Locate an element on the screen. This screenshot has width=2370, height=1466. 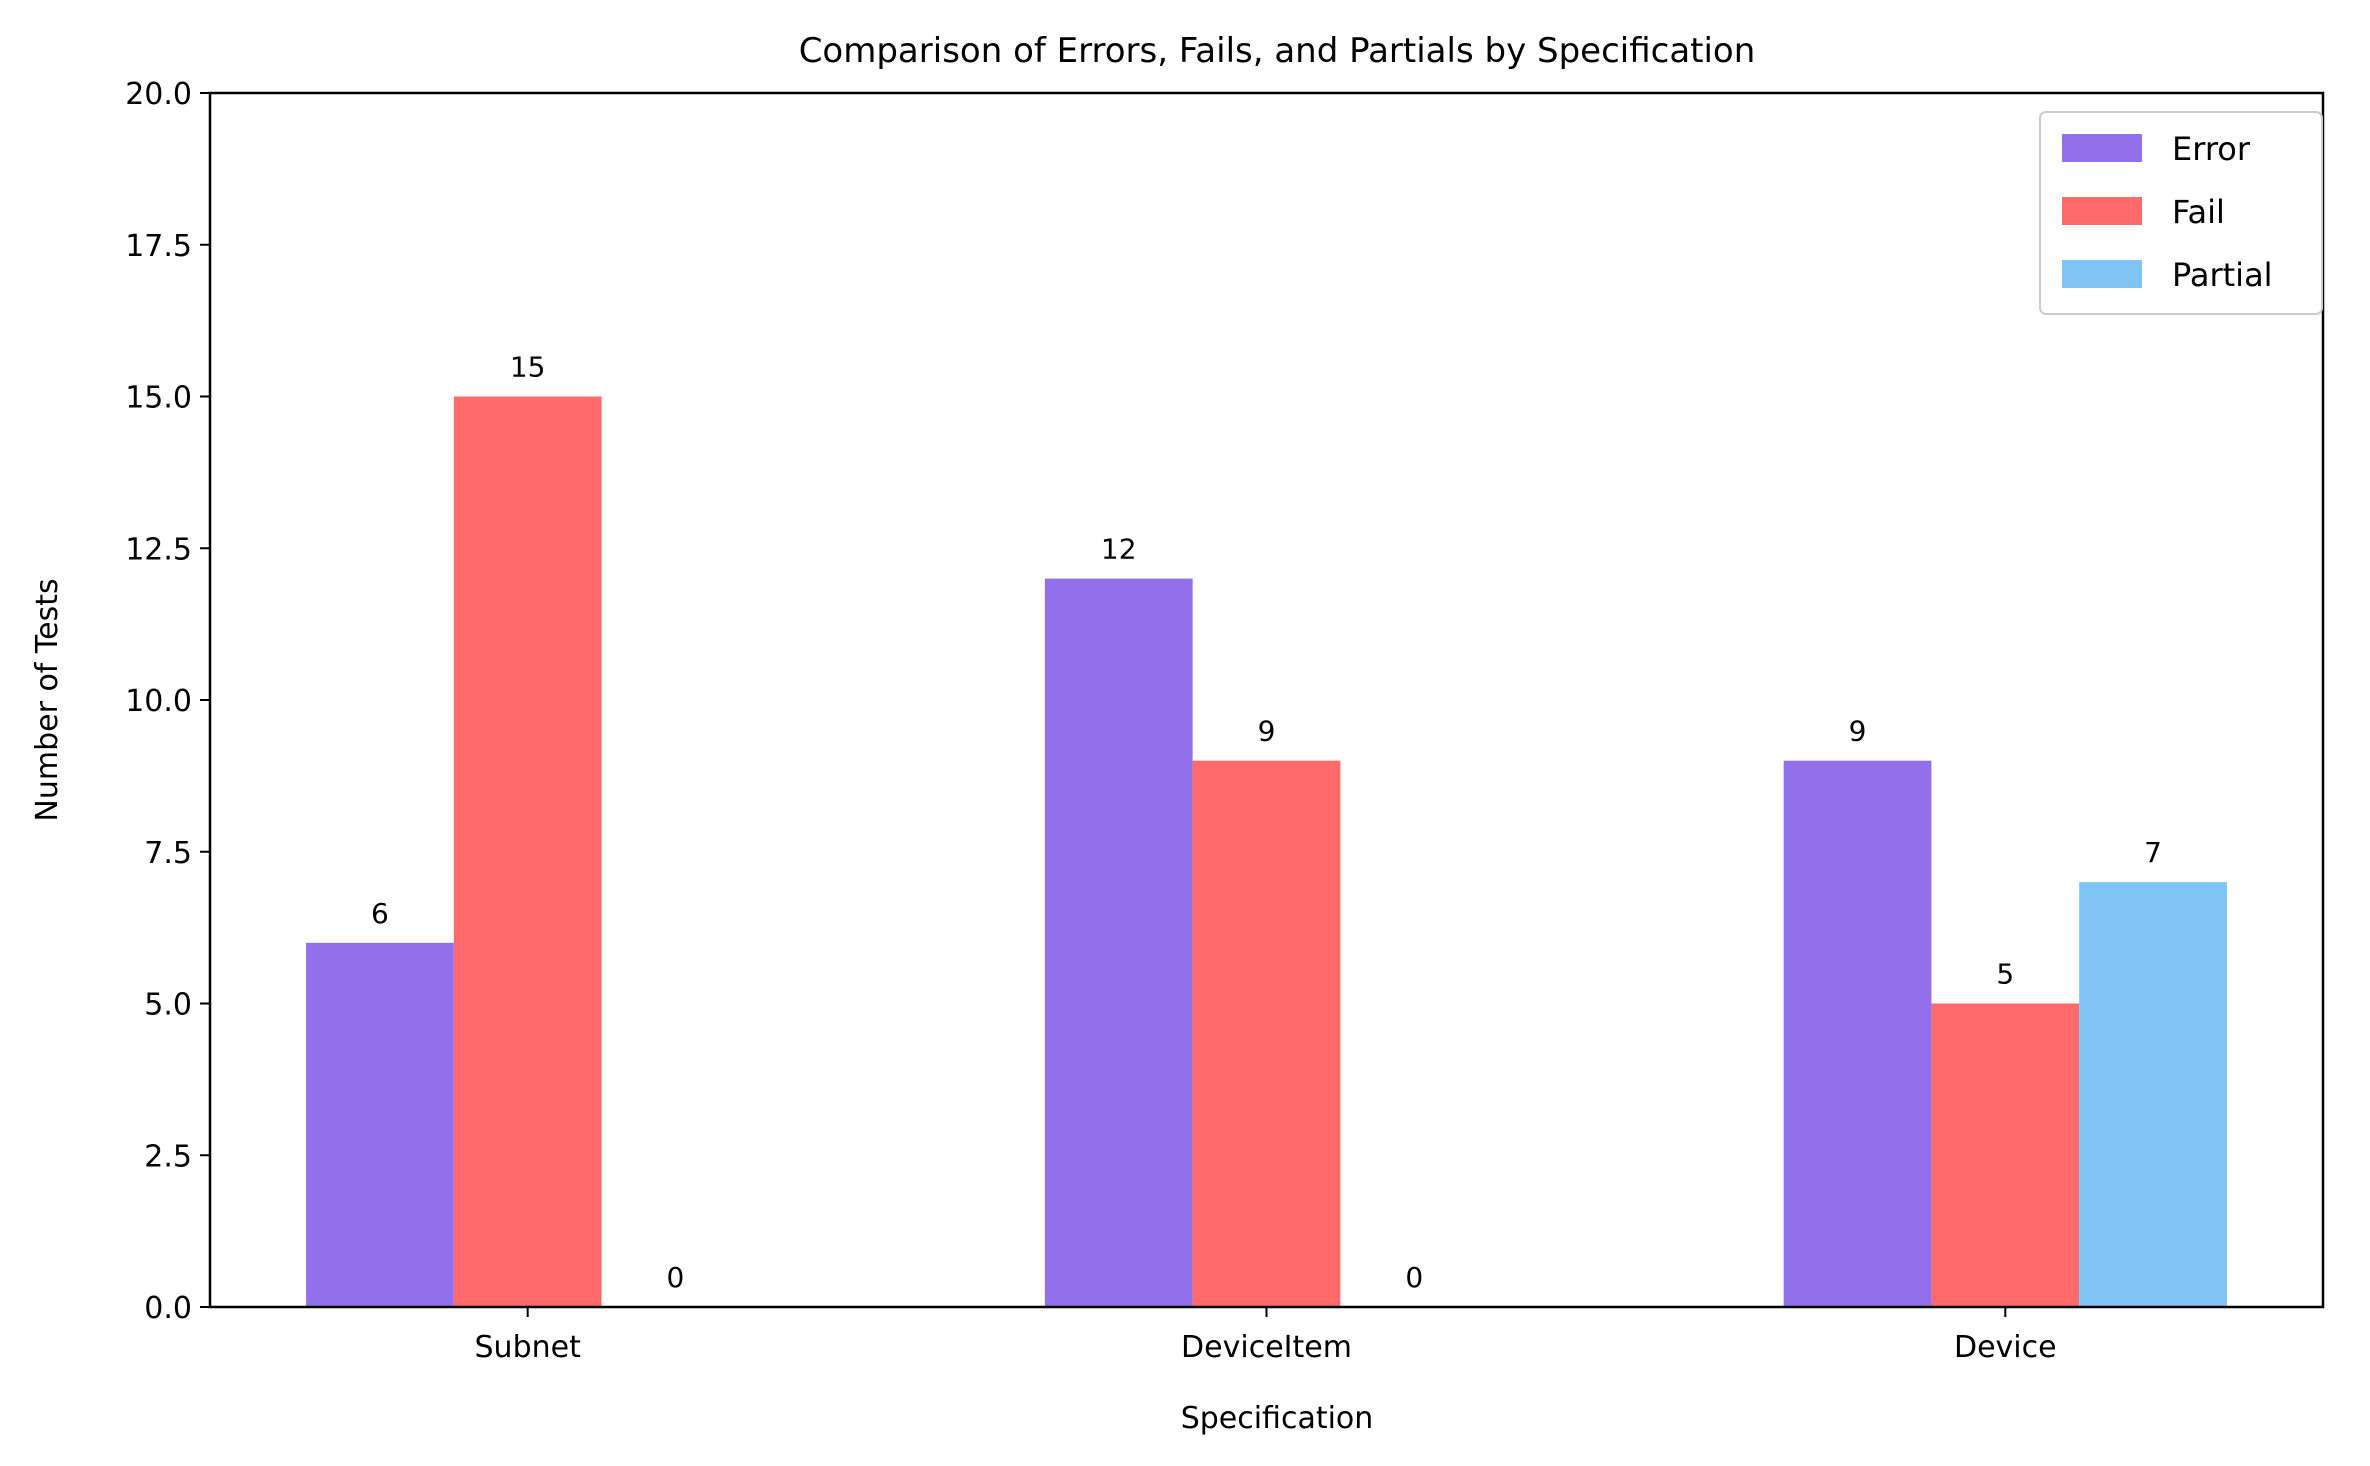
legend-swatch-partial is located at coordinates (2102, 274).